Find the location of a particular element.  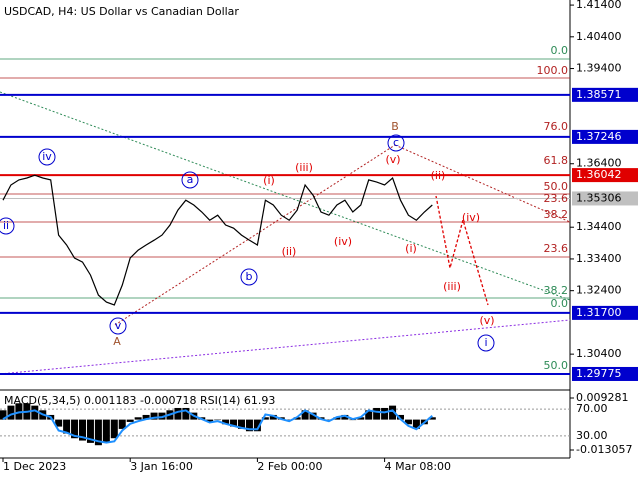

y-tick-label: -0.013057 is located at coordinates (604, 449).